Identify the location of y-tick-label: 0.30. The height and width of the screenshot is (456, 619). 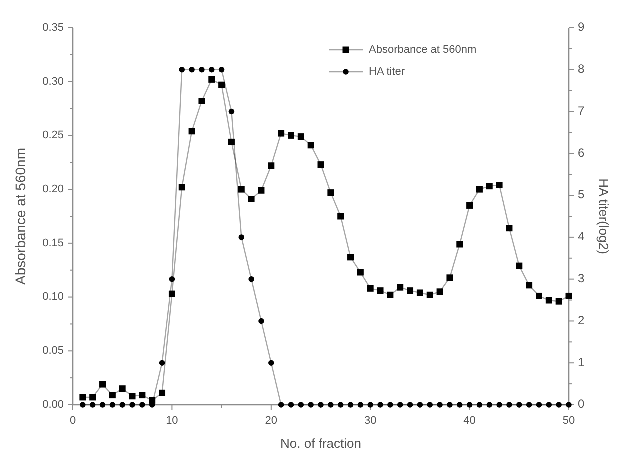
(53, 82).